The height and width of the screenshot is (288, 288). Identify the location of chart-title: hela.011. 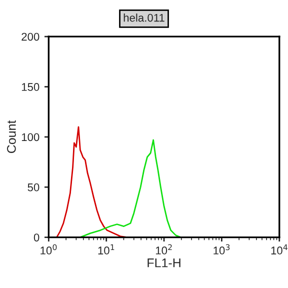
(144, 18).